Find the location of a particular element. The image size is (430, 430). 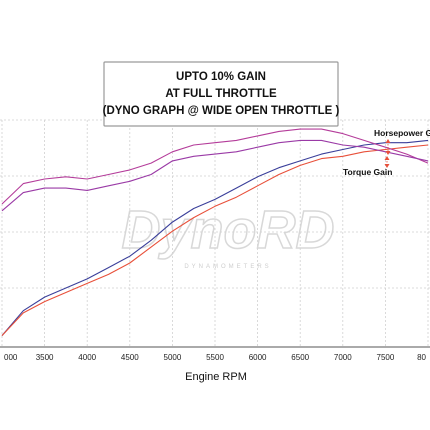

x-tick-label-4: 5000 is located at coordinates (173, 357).